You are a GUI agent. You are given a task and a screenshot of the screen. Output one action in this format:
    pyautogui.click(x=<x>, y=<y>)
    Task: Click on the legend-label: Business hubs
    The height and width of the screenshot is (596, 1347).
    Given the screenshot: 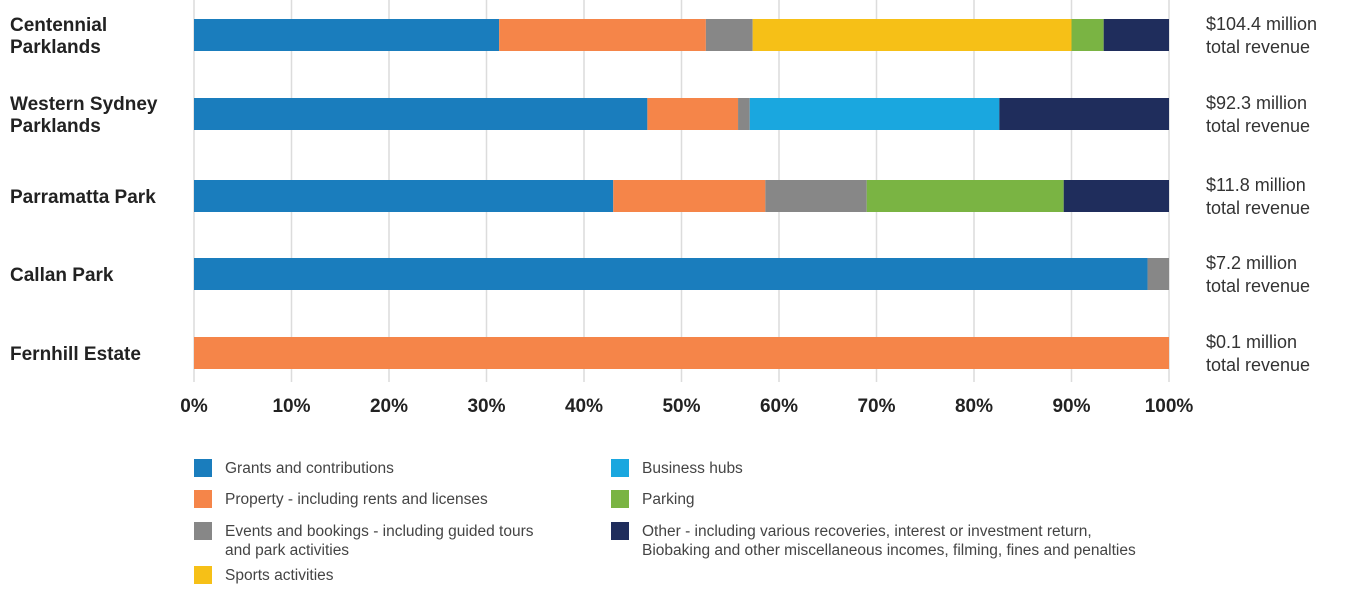 What is the action you would take?
    pyautogui.click(x=692, y=468)
    